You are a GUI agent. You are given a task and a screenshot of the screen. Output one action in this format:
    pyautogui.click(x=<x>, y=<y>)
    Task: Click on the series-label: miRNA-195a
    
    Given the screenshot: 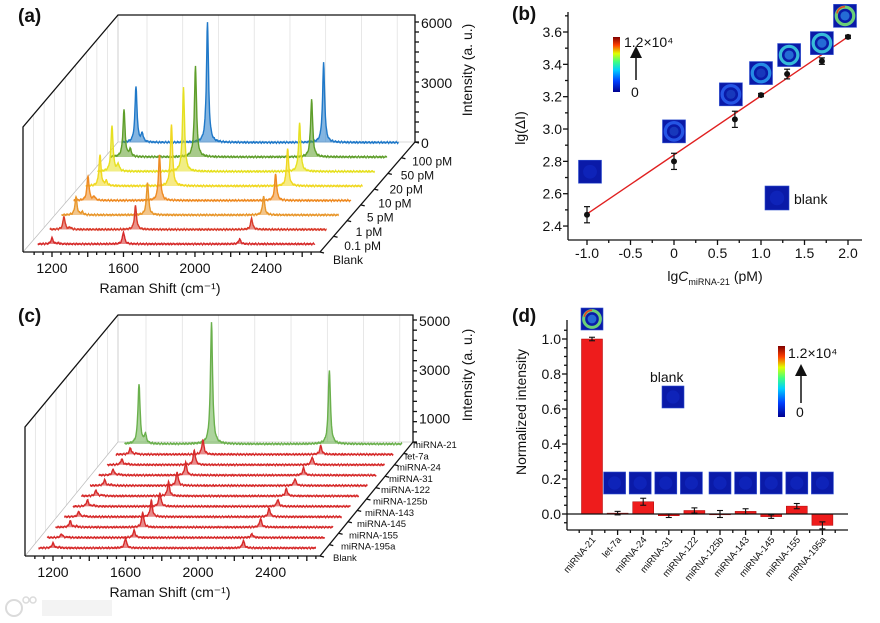 What is the action you would take?
    pyautogui.click(x=368, y=547)
    